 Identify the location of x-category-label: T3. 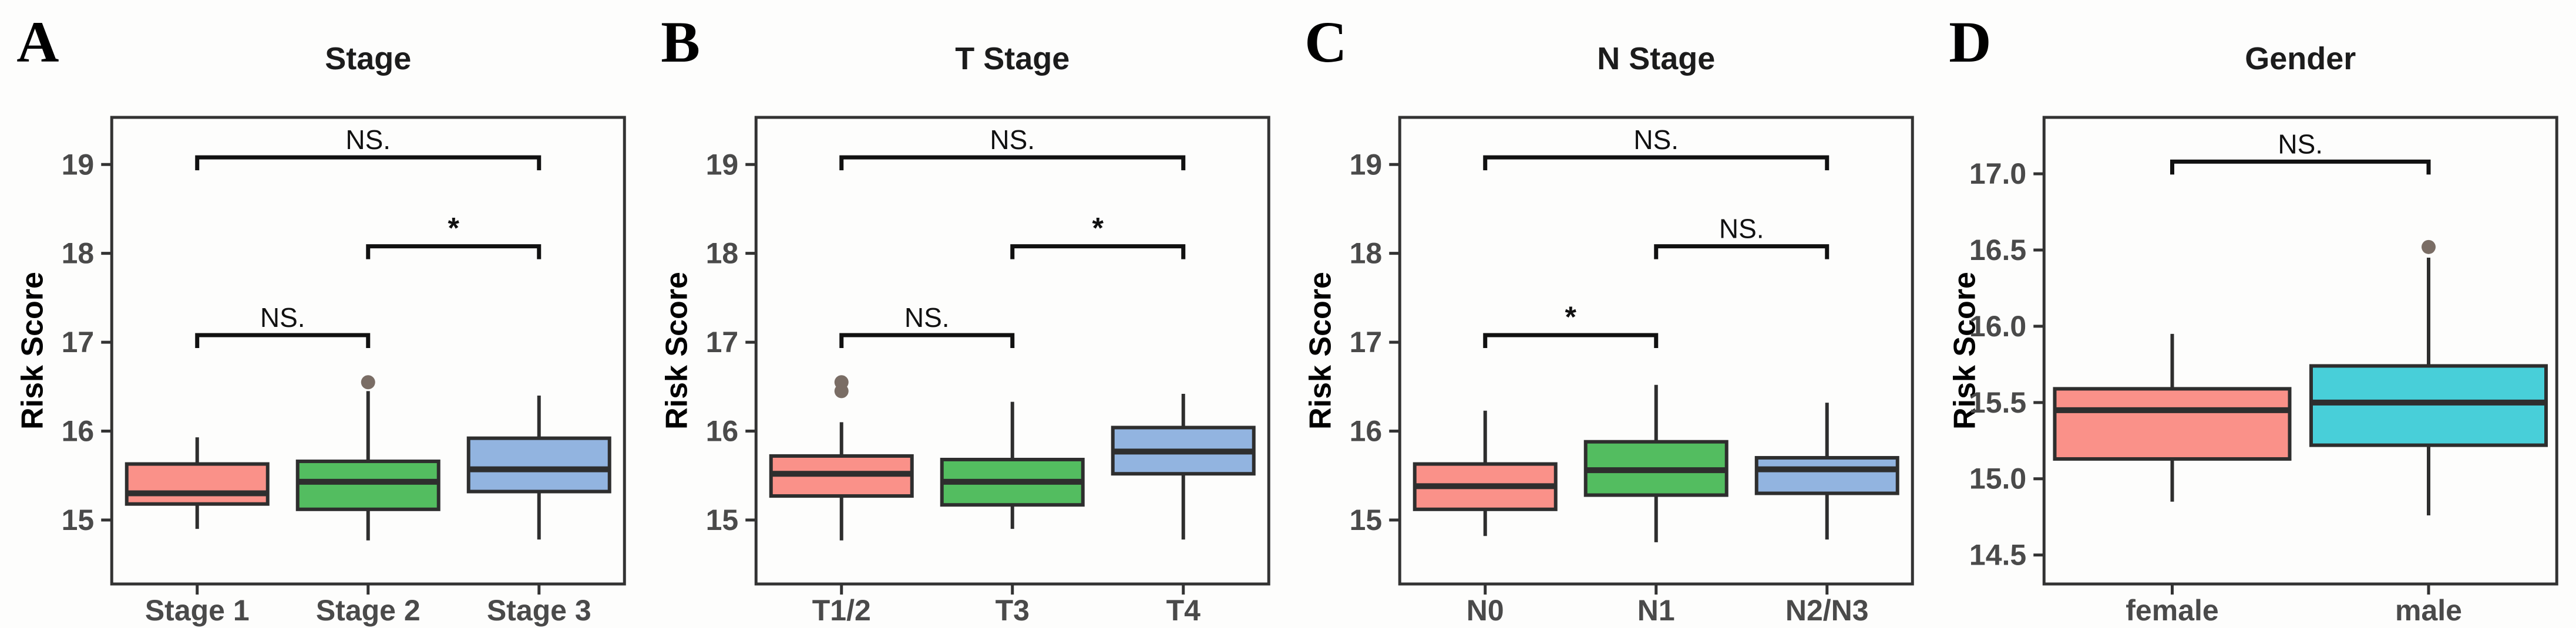
(1012, 610).